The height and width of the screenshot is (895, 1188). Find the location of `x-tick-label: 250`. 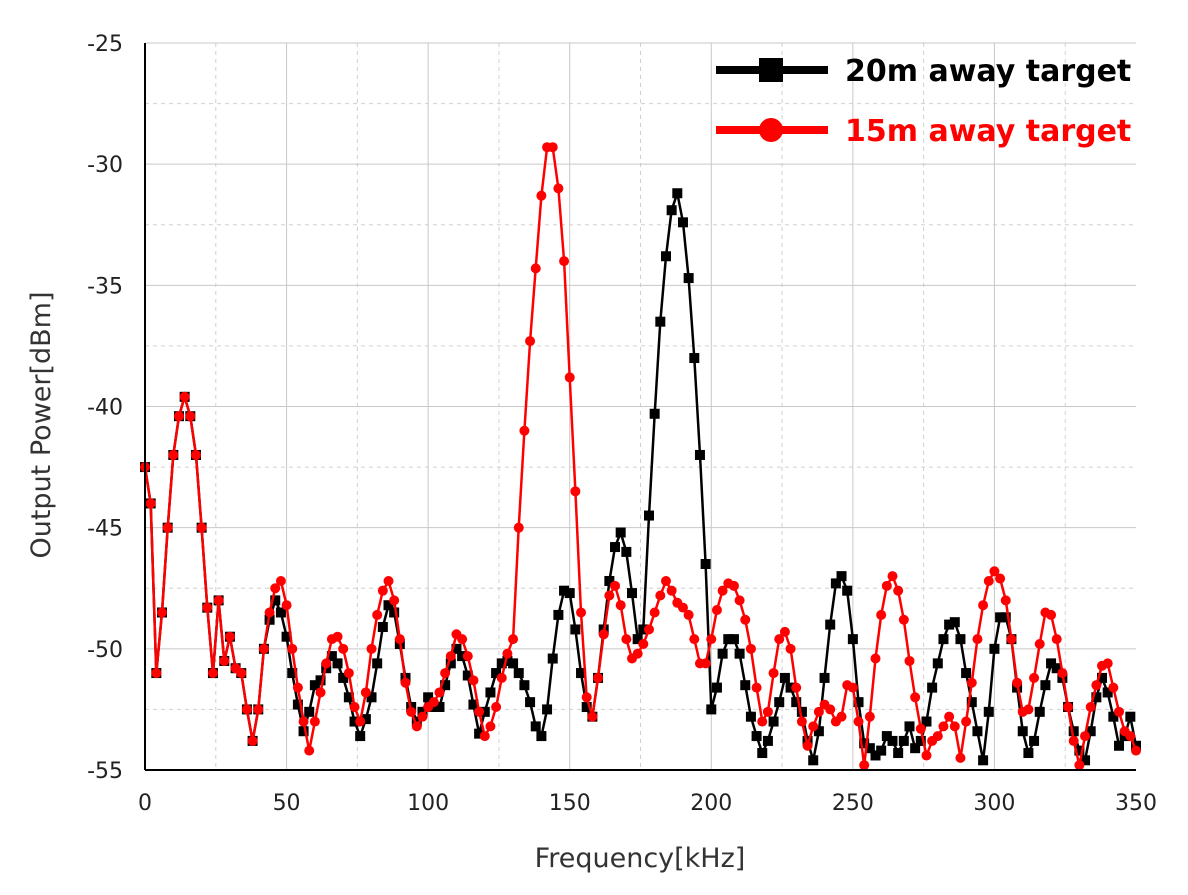

x-tick-label: 250 is located at coordinates (853, 803).